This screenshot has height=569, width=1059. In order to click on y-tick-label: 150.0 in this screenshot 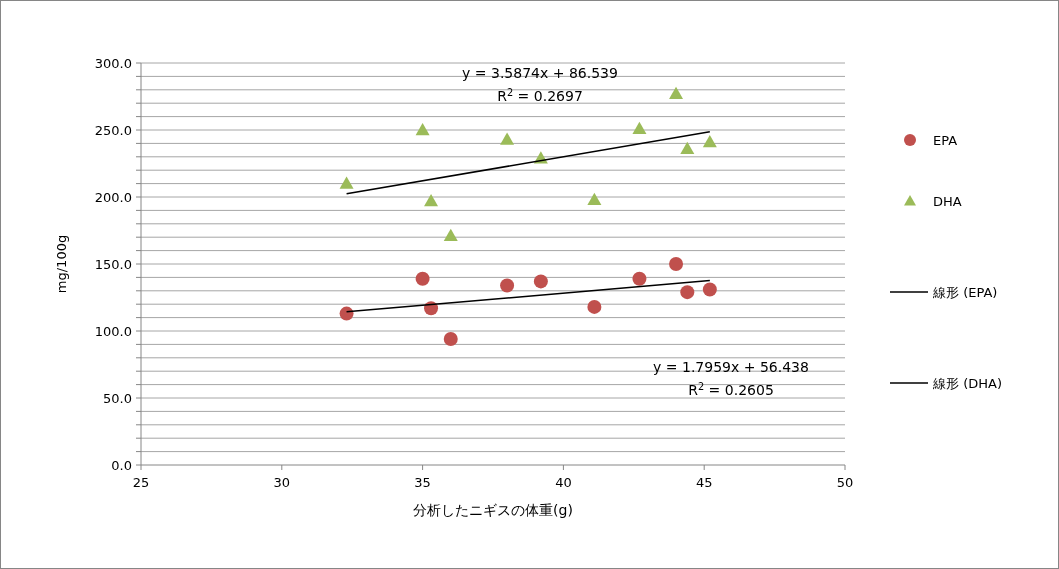, I will do `click(113, 264)`.